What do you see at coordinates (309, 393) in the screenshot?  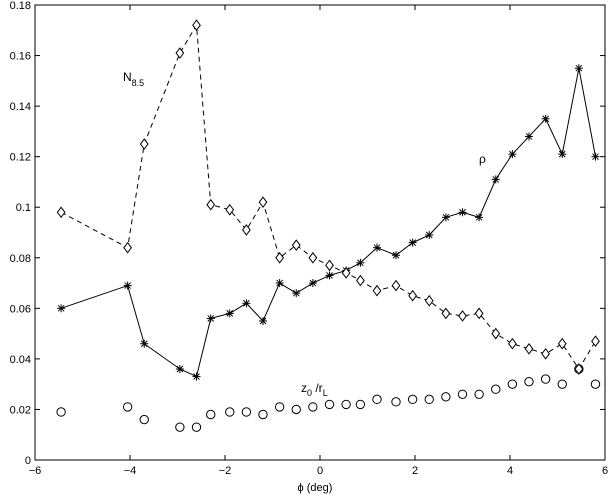 I see `annotation-z0rl-sub: 0` at bounding box center [309, 393].